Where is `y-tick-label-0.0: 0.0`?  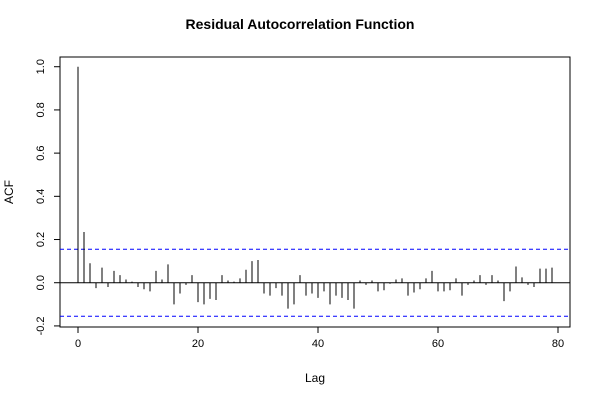 y-tick-label-0.0: 0.0 is located at coordinates (41, 282).